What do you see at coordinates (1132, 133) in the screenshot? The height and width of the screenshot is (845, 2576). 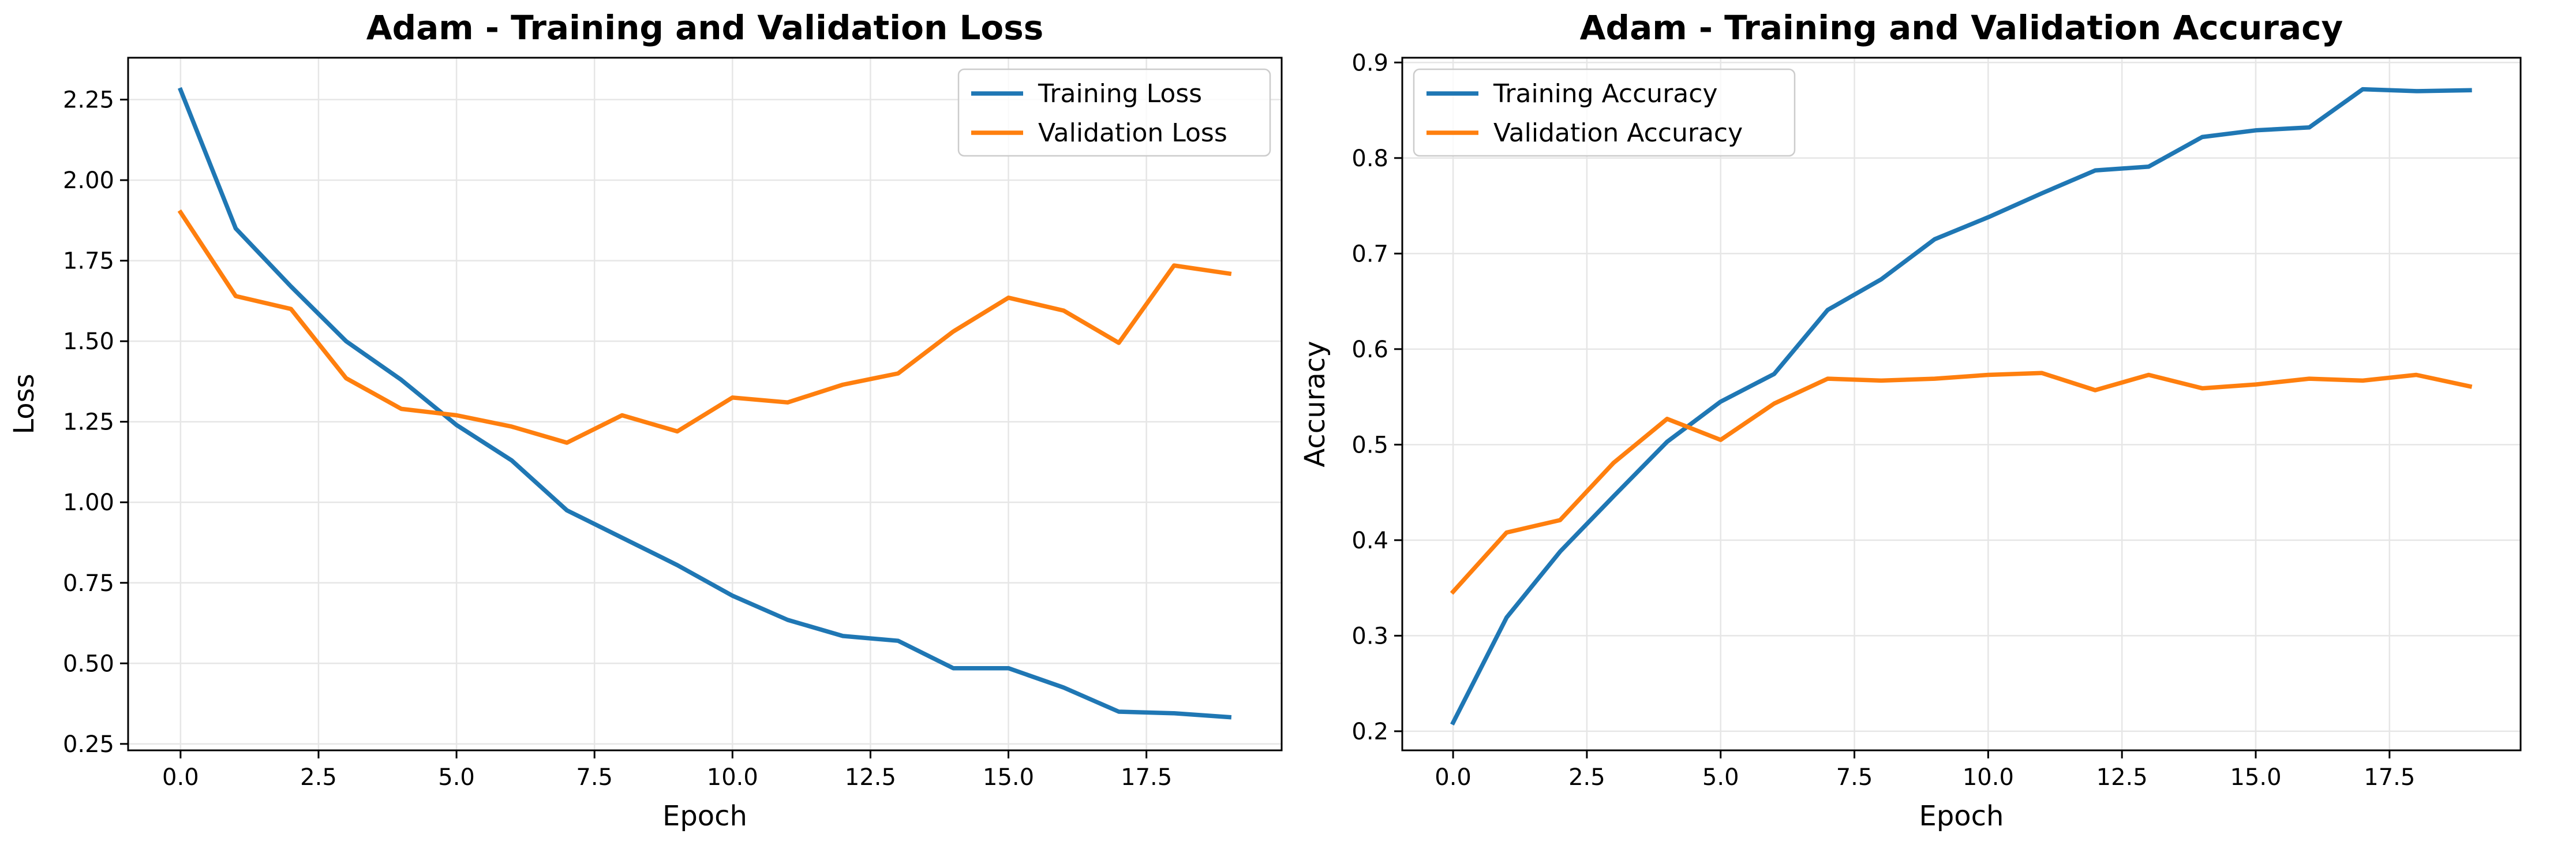 I see `legend-label: Validation Loss` at bounding box center [1132, 133].